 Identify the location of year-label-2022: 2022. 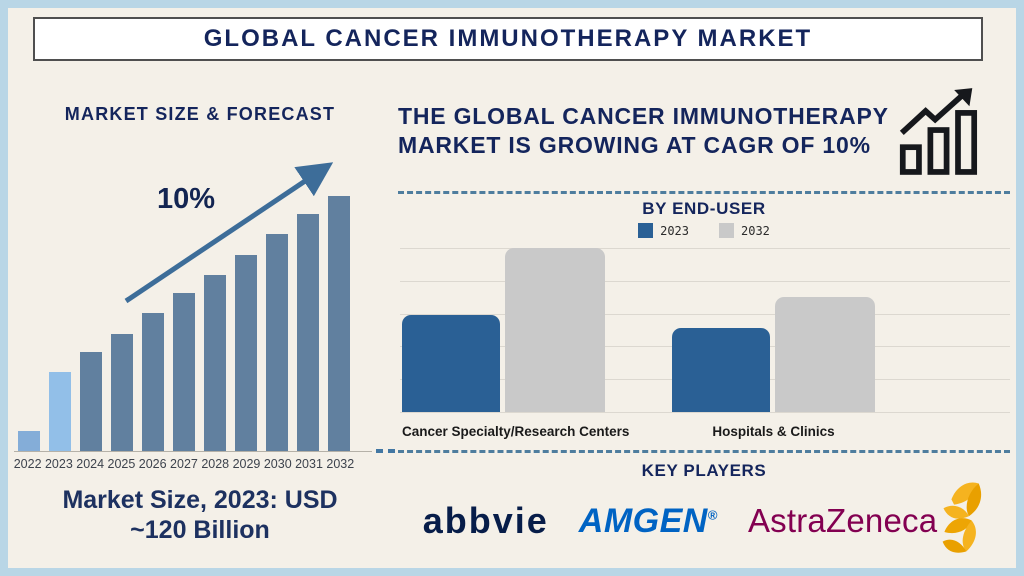
(27, 464).